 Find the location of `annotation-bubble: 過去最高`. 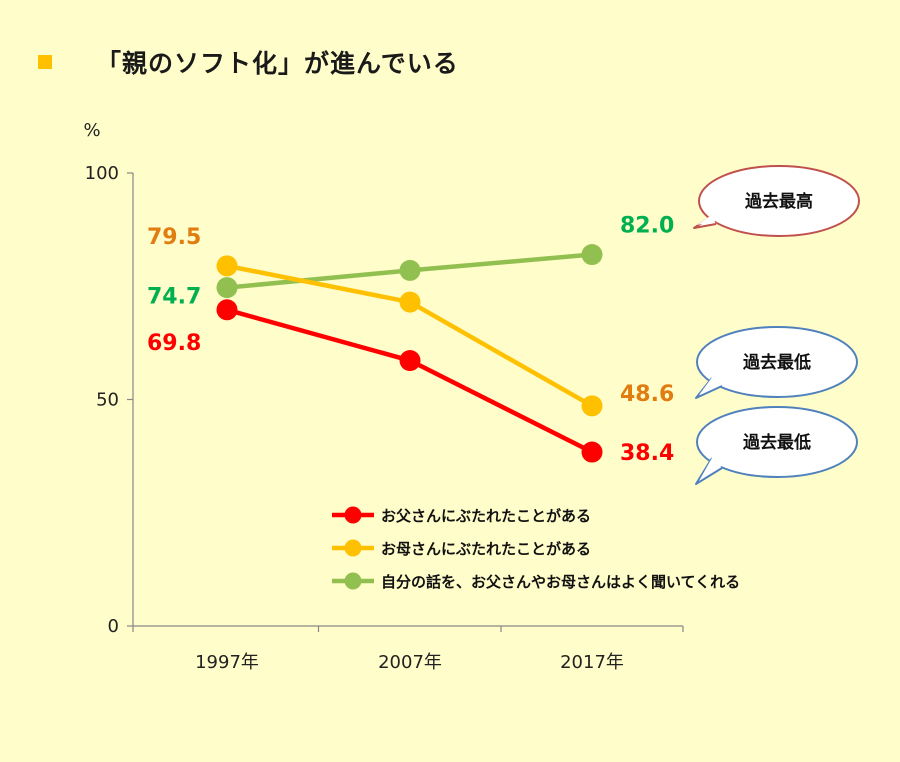

annotation-bubble: 過去最高 is located at coordinates (776, 201).